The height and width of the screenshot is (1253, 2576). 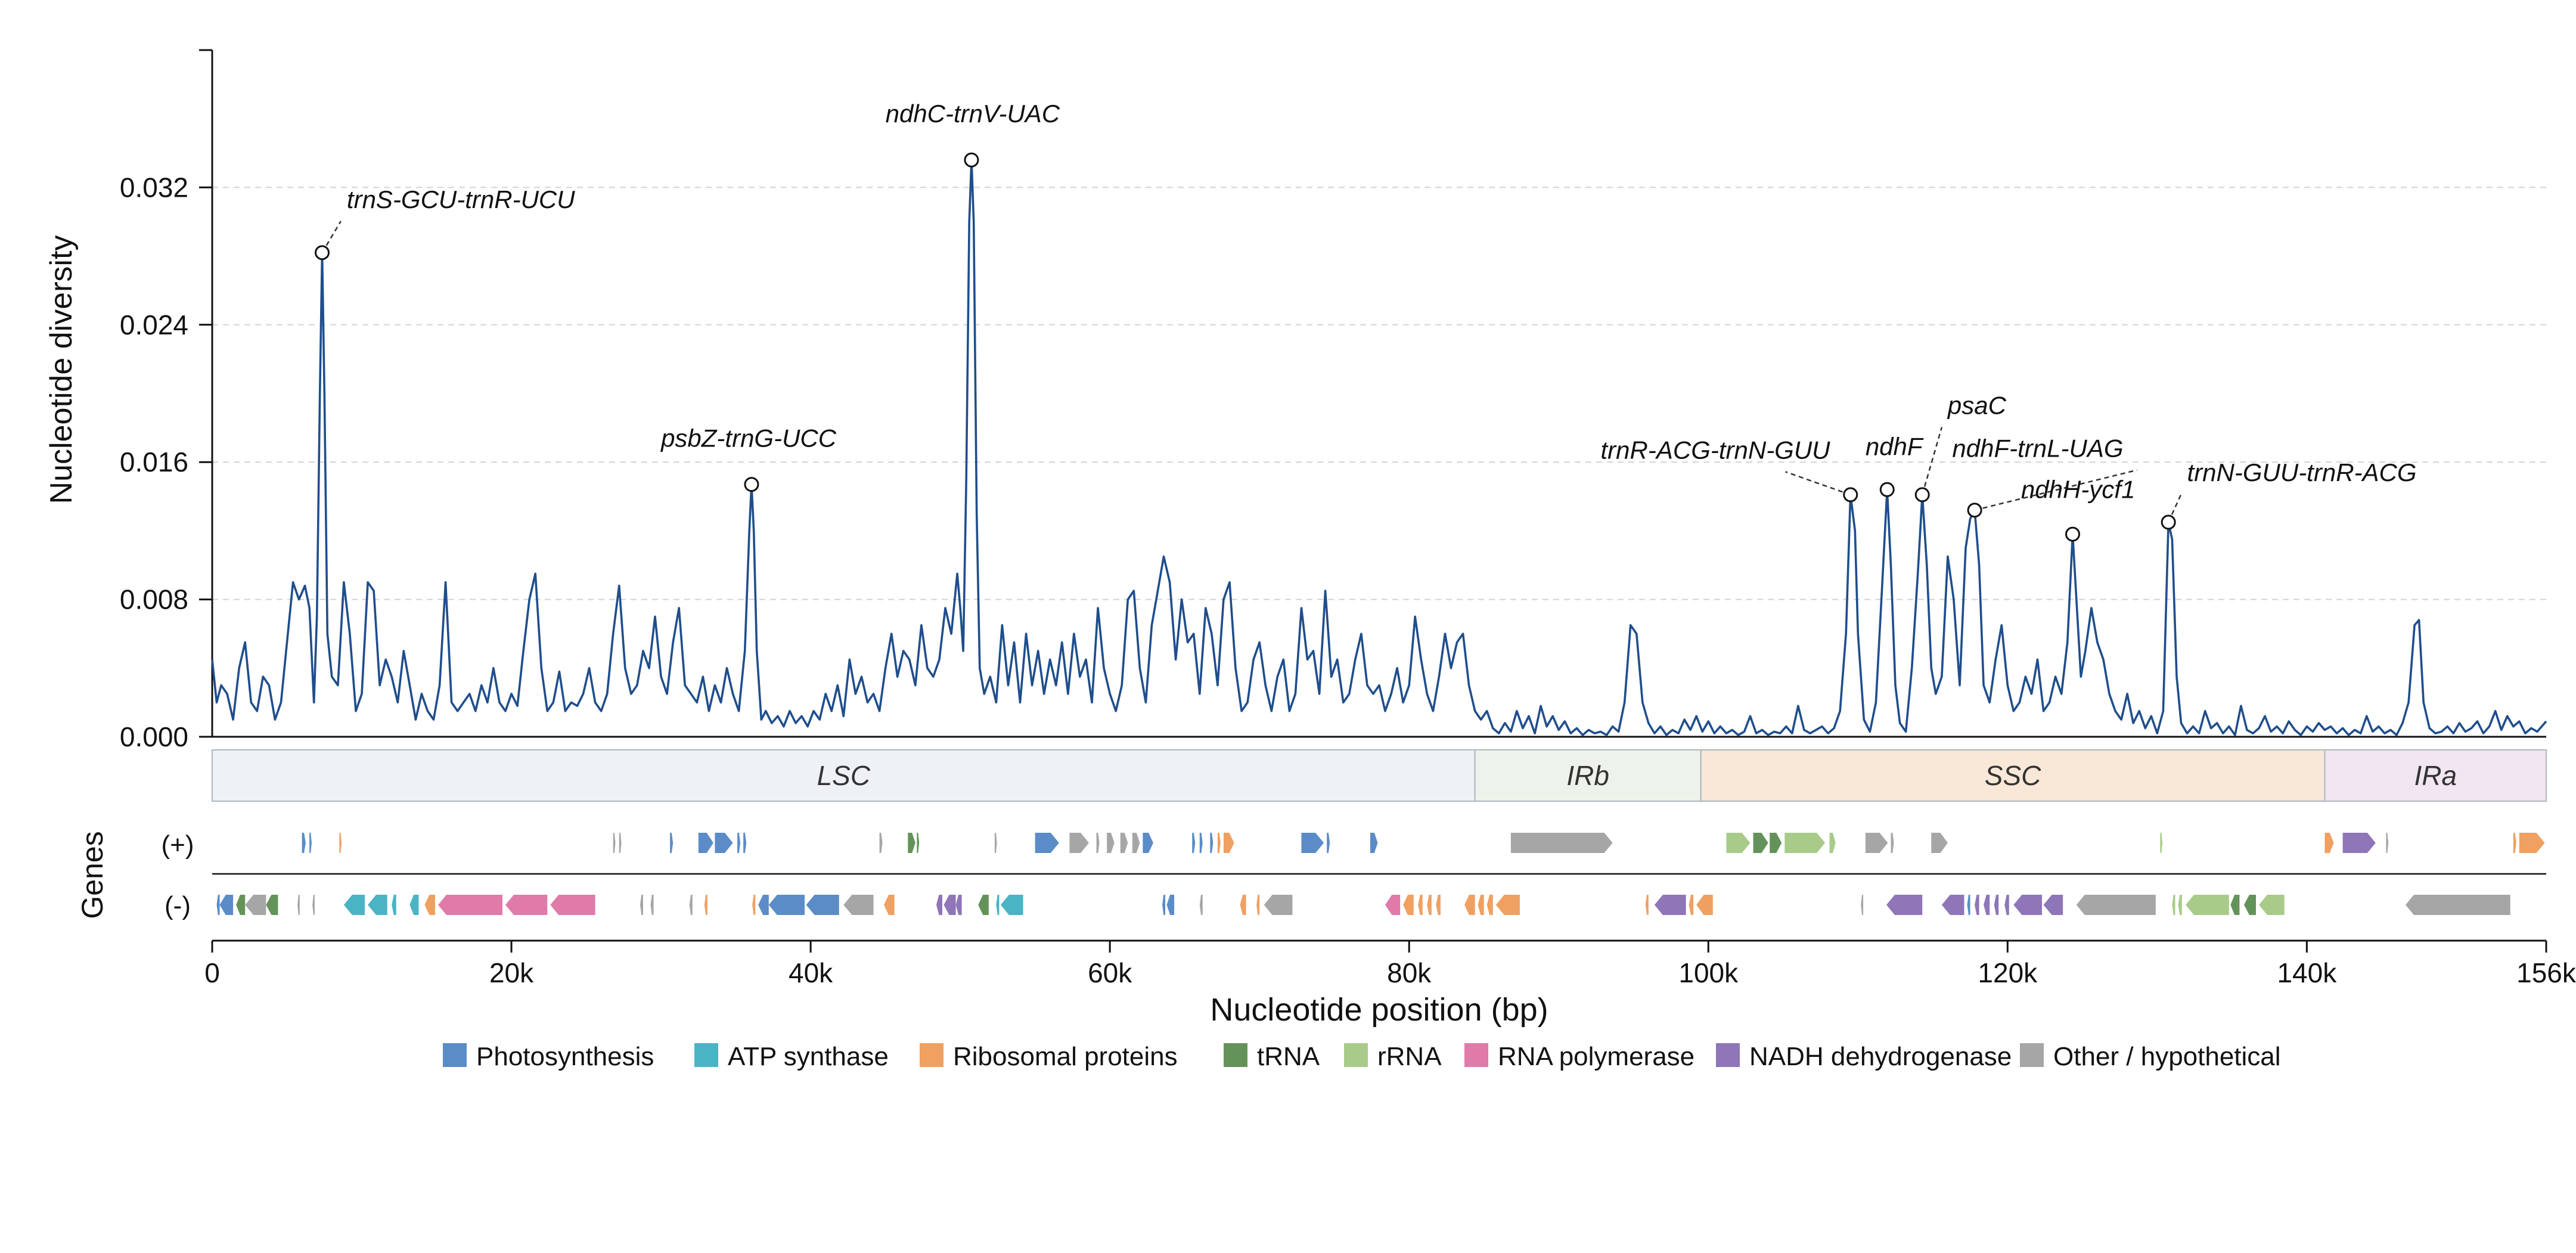 What do you see at coordinates (93, 875) in the screenshot?
I see `genes-track-title: Genes` at bounding box center [93, 875].